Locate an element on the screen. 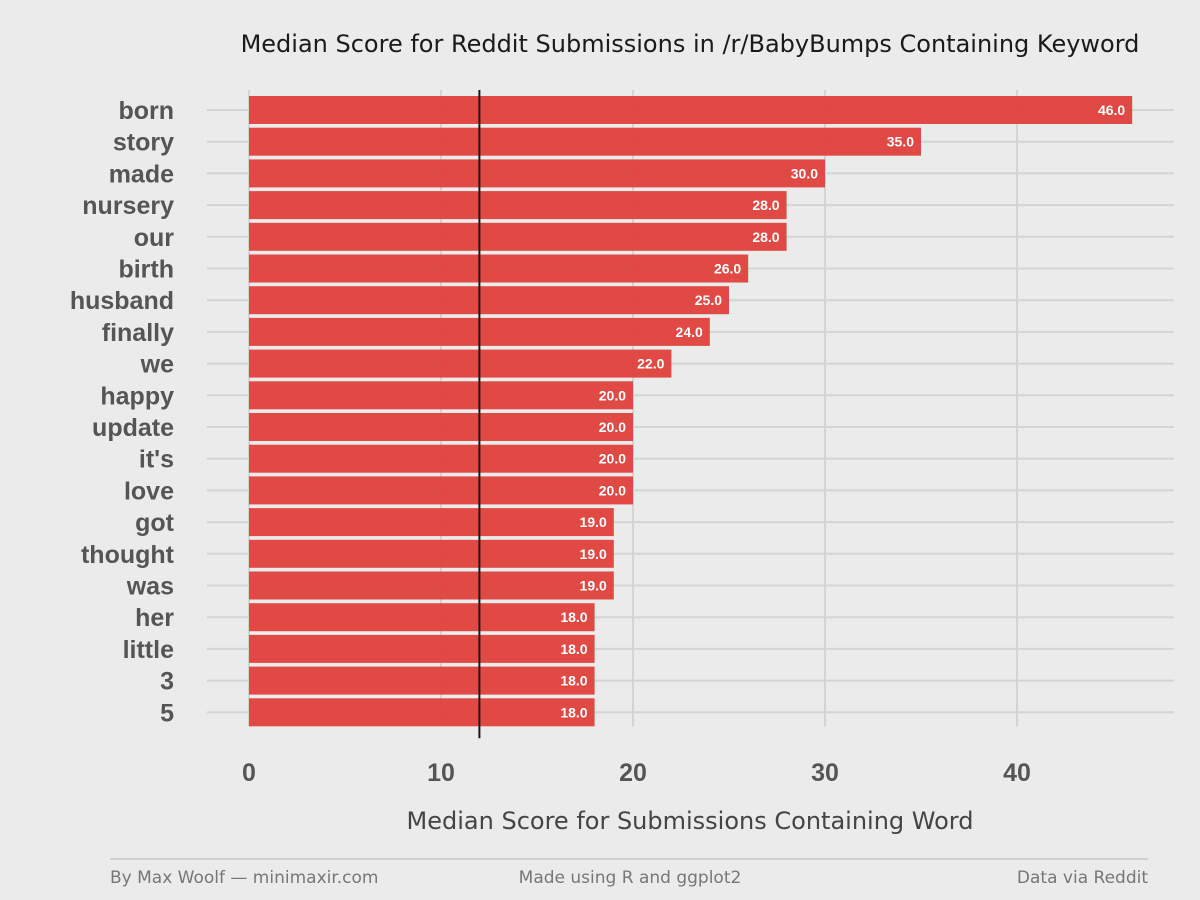  bar-made is located at coordinates (537, 173).